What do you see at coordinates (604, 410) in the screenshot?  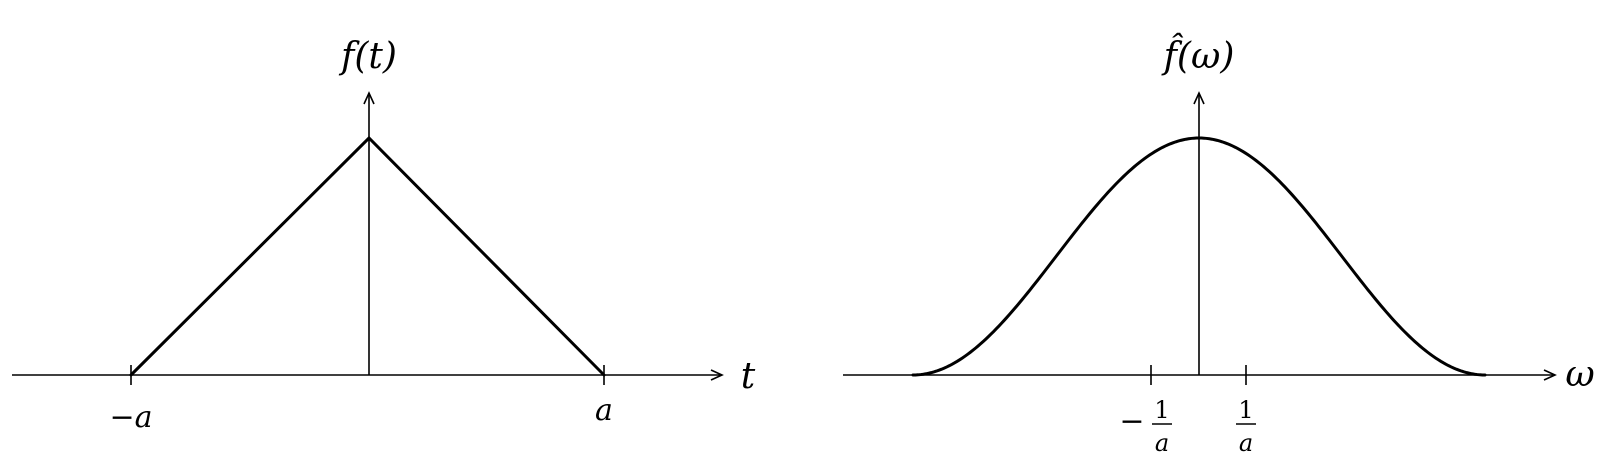 I see `left-tick-label-a: a` at bounding box center [604, 410].